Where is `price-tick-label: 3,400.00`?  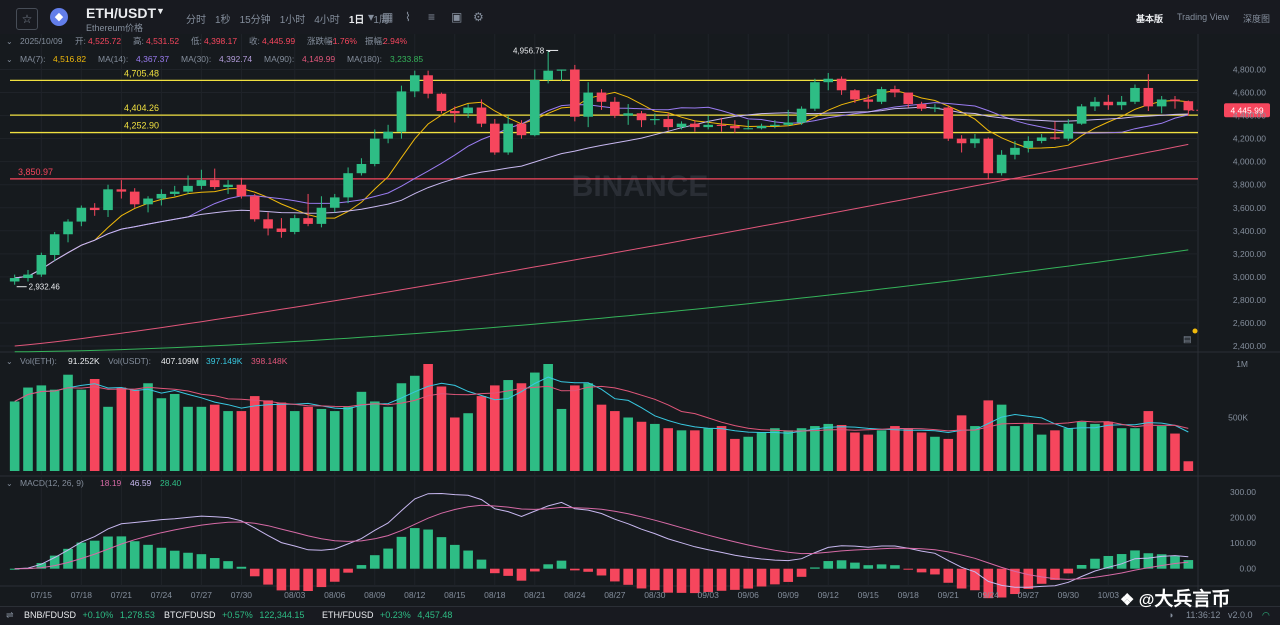
price-tick-label: 3,400.00 is located at coordinates (1249, 231).